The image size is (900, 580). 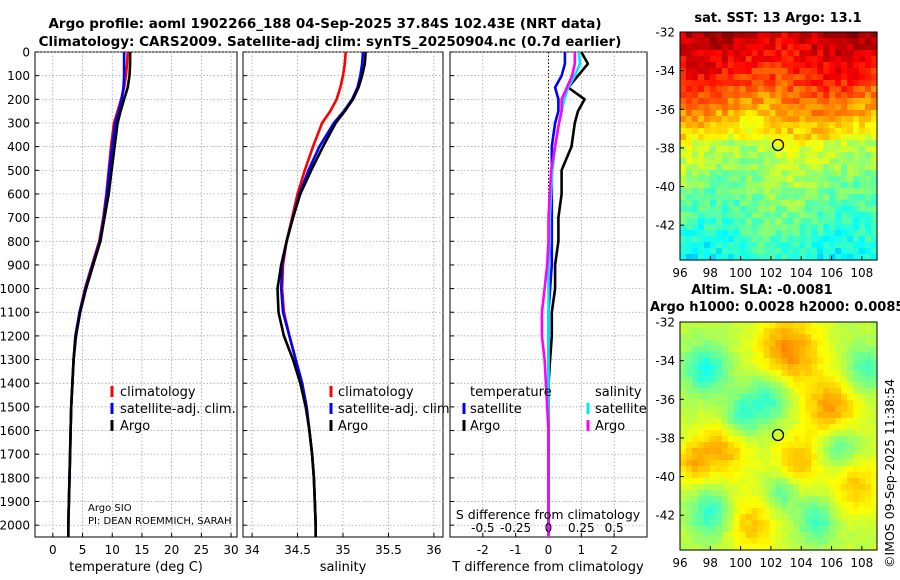 I want to click on secondary-x-tick-label: -0.5, so click(x=482, y=528).